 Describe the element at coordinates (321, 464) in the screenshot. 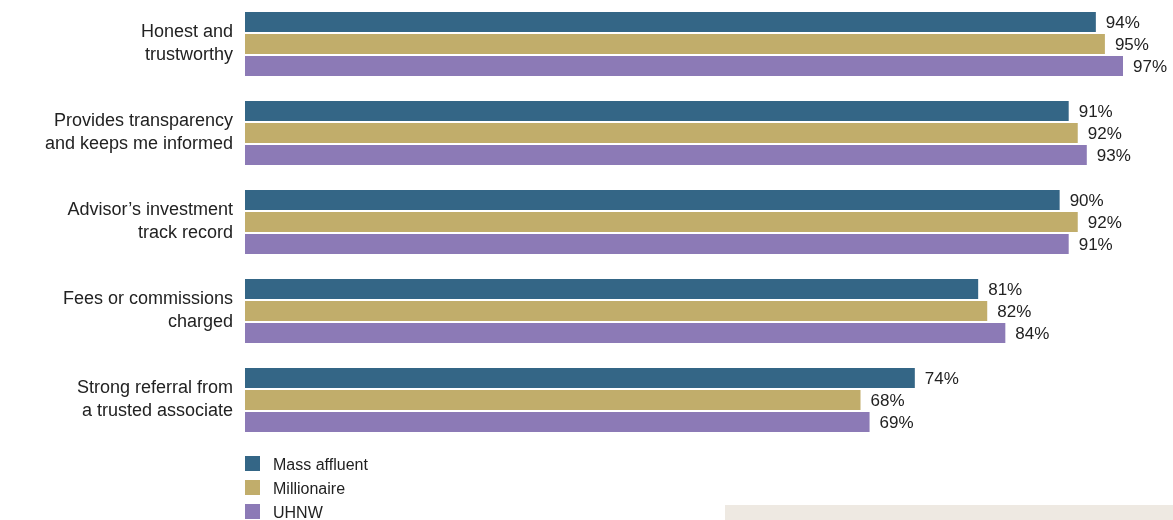

I see `legend-label: Mass affluent` at that location.